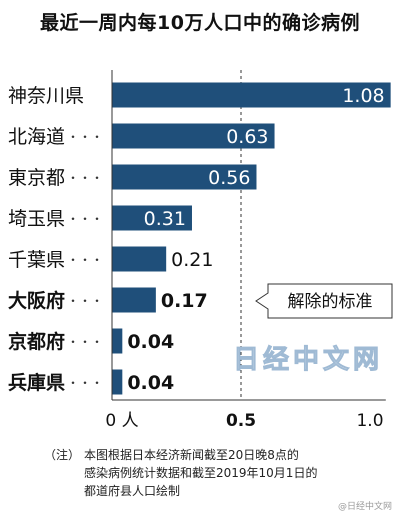 The height and width of the screenshot is (516, 400). What do you see at coordinates (36, 341) in the screenshot?
I see `category-label: 京都府` at bounding box center [36, 341].